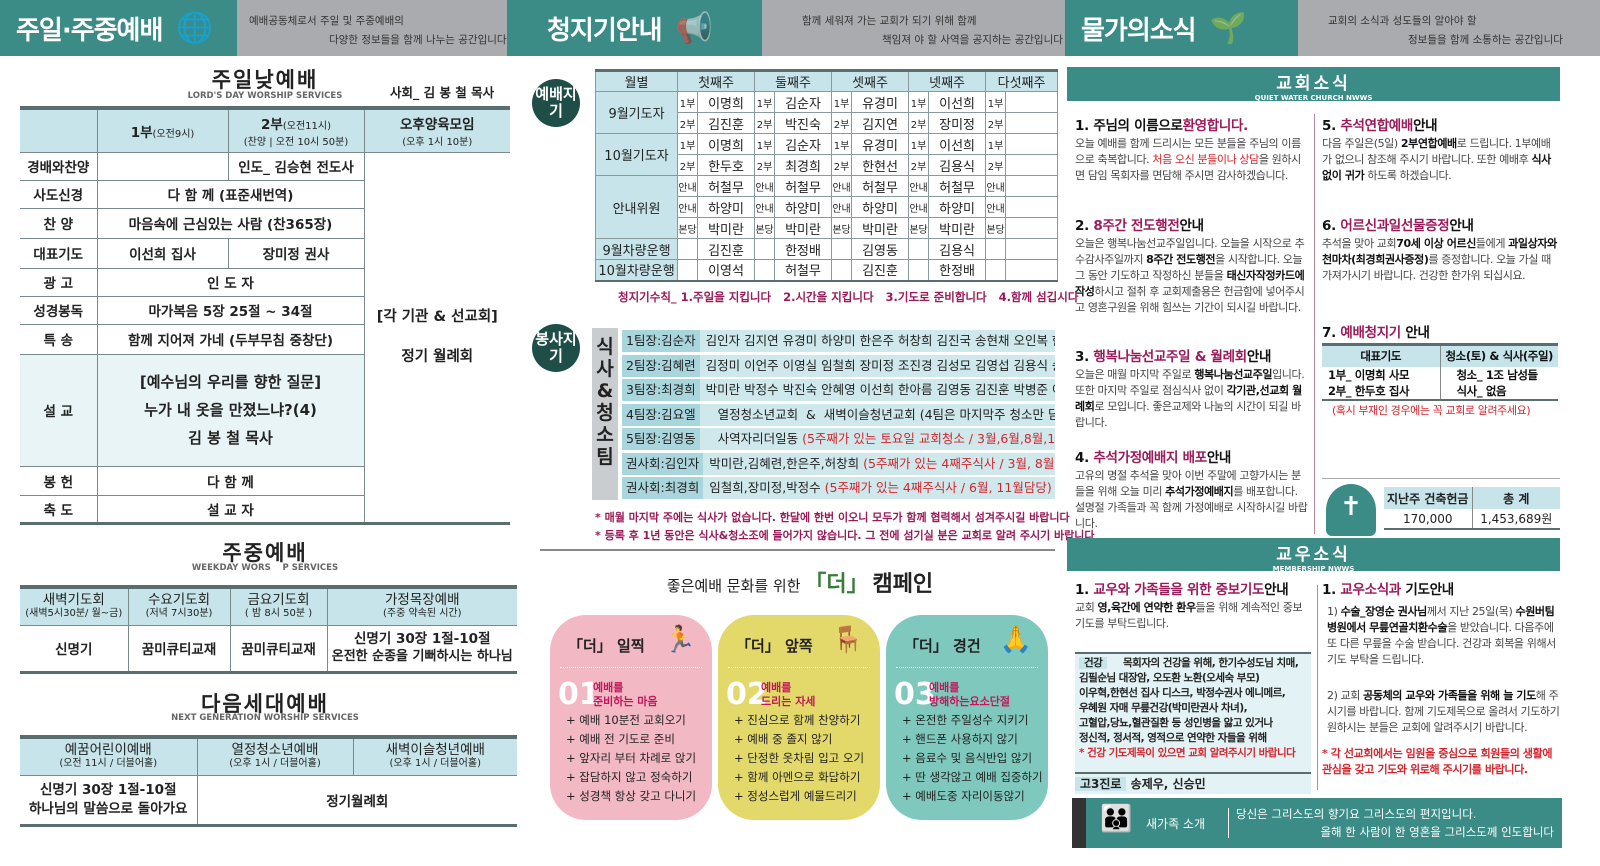  What do you see at coordinates (1370, 590) in the screenshot?
I see `text-segment: 교우소식과` at bounding box center [1370, 590].